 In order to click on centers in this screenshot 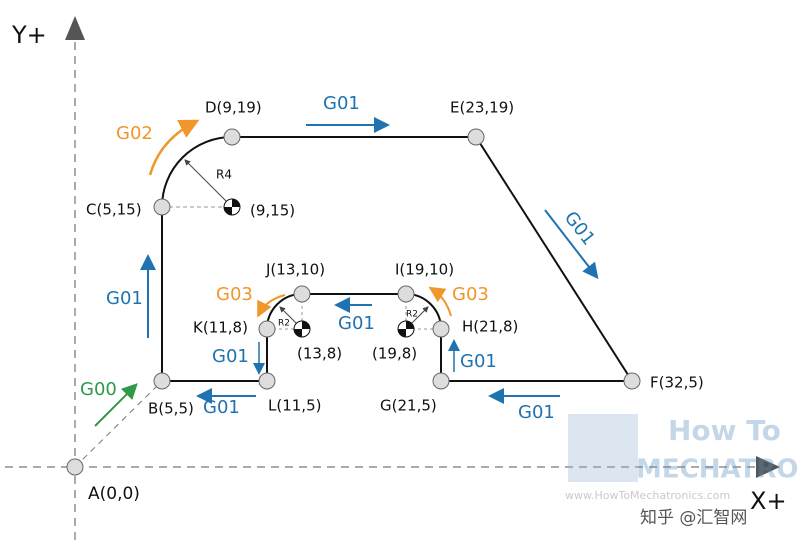, I will do `click(319, 268)`.